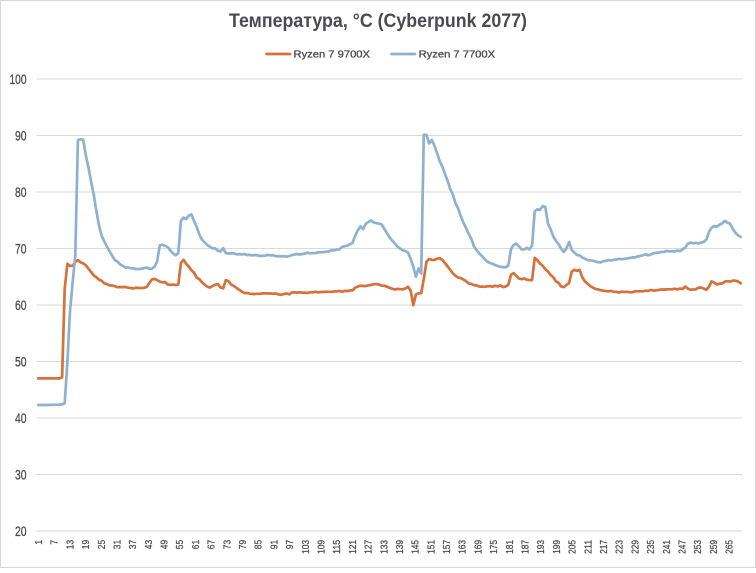  What do you see at coordinates (21, 531) in the screenshot?
I see `svg-text: 20` at bounding box center [21, 531].